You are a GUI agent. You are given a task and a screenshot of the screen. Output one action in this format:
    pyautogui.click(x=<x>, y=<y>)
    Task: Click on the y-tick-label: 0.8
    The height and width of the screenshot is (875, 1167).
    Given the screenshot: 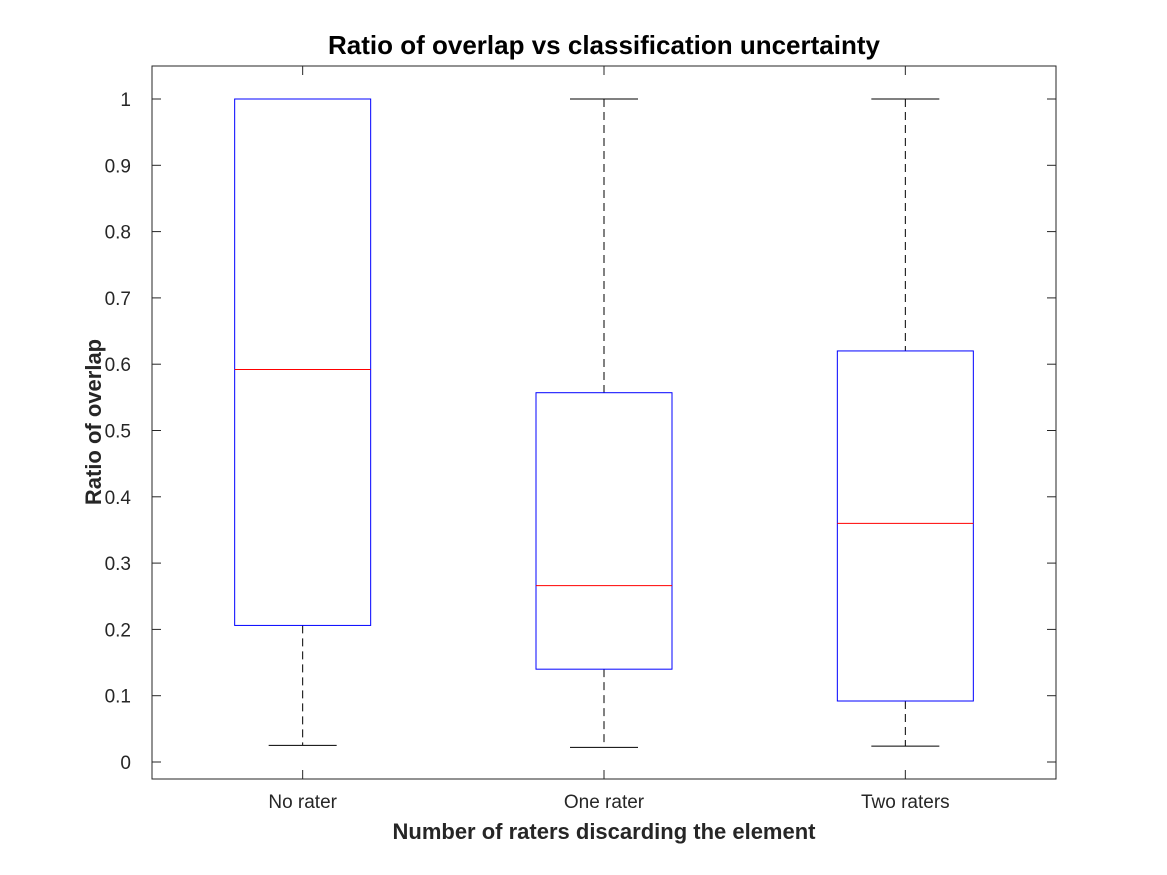 What is the action you would take?
    pyautogui.click(x=118, y=233)
    